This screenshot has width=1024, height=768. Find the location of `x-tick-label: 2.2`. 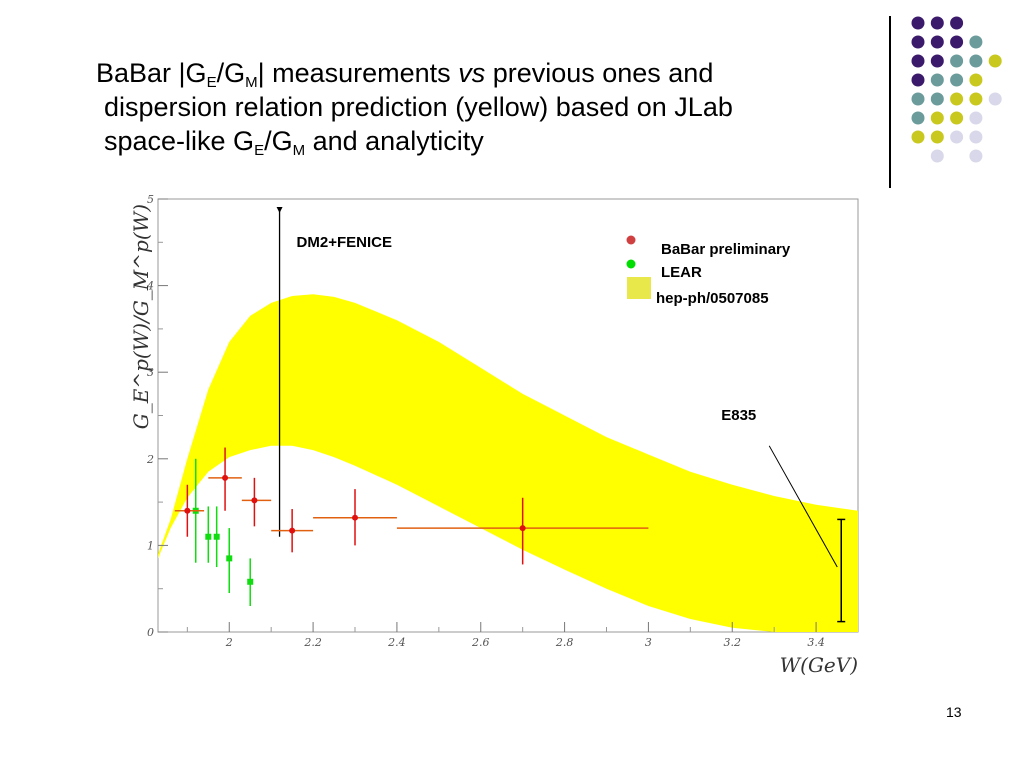

x-tick-label: 2.2 is located at coordinates (312, 642).